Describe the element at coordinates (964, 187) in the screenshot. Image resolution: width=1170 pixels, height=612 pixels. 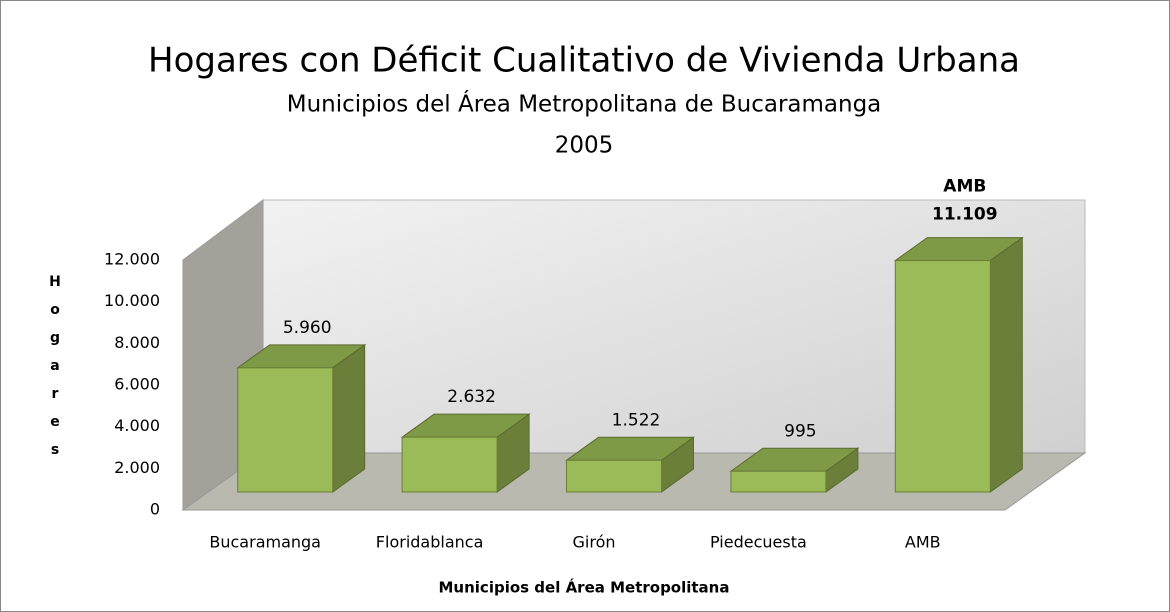
I see `data-label: AMB` at that location.